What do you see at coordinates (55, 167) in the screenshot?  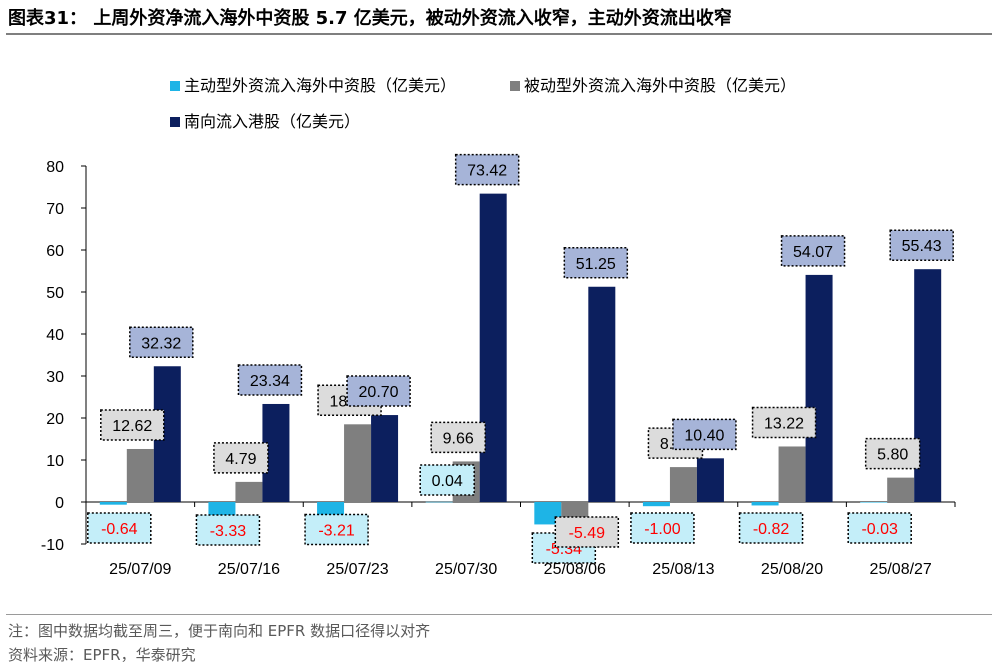 I see `y-tick-label: 80` at bounding box center [55, 167].